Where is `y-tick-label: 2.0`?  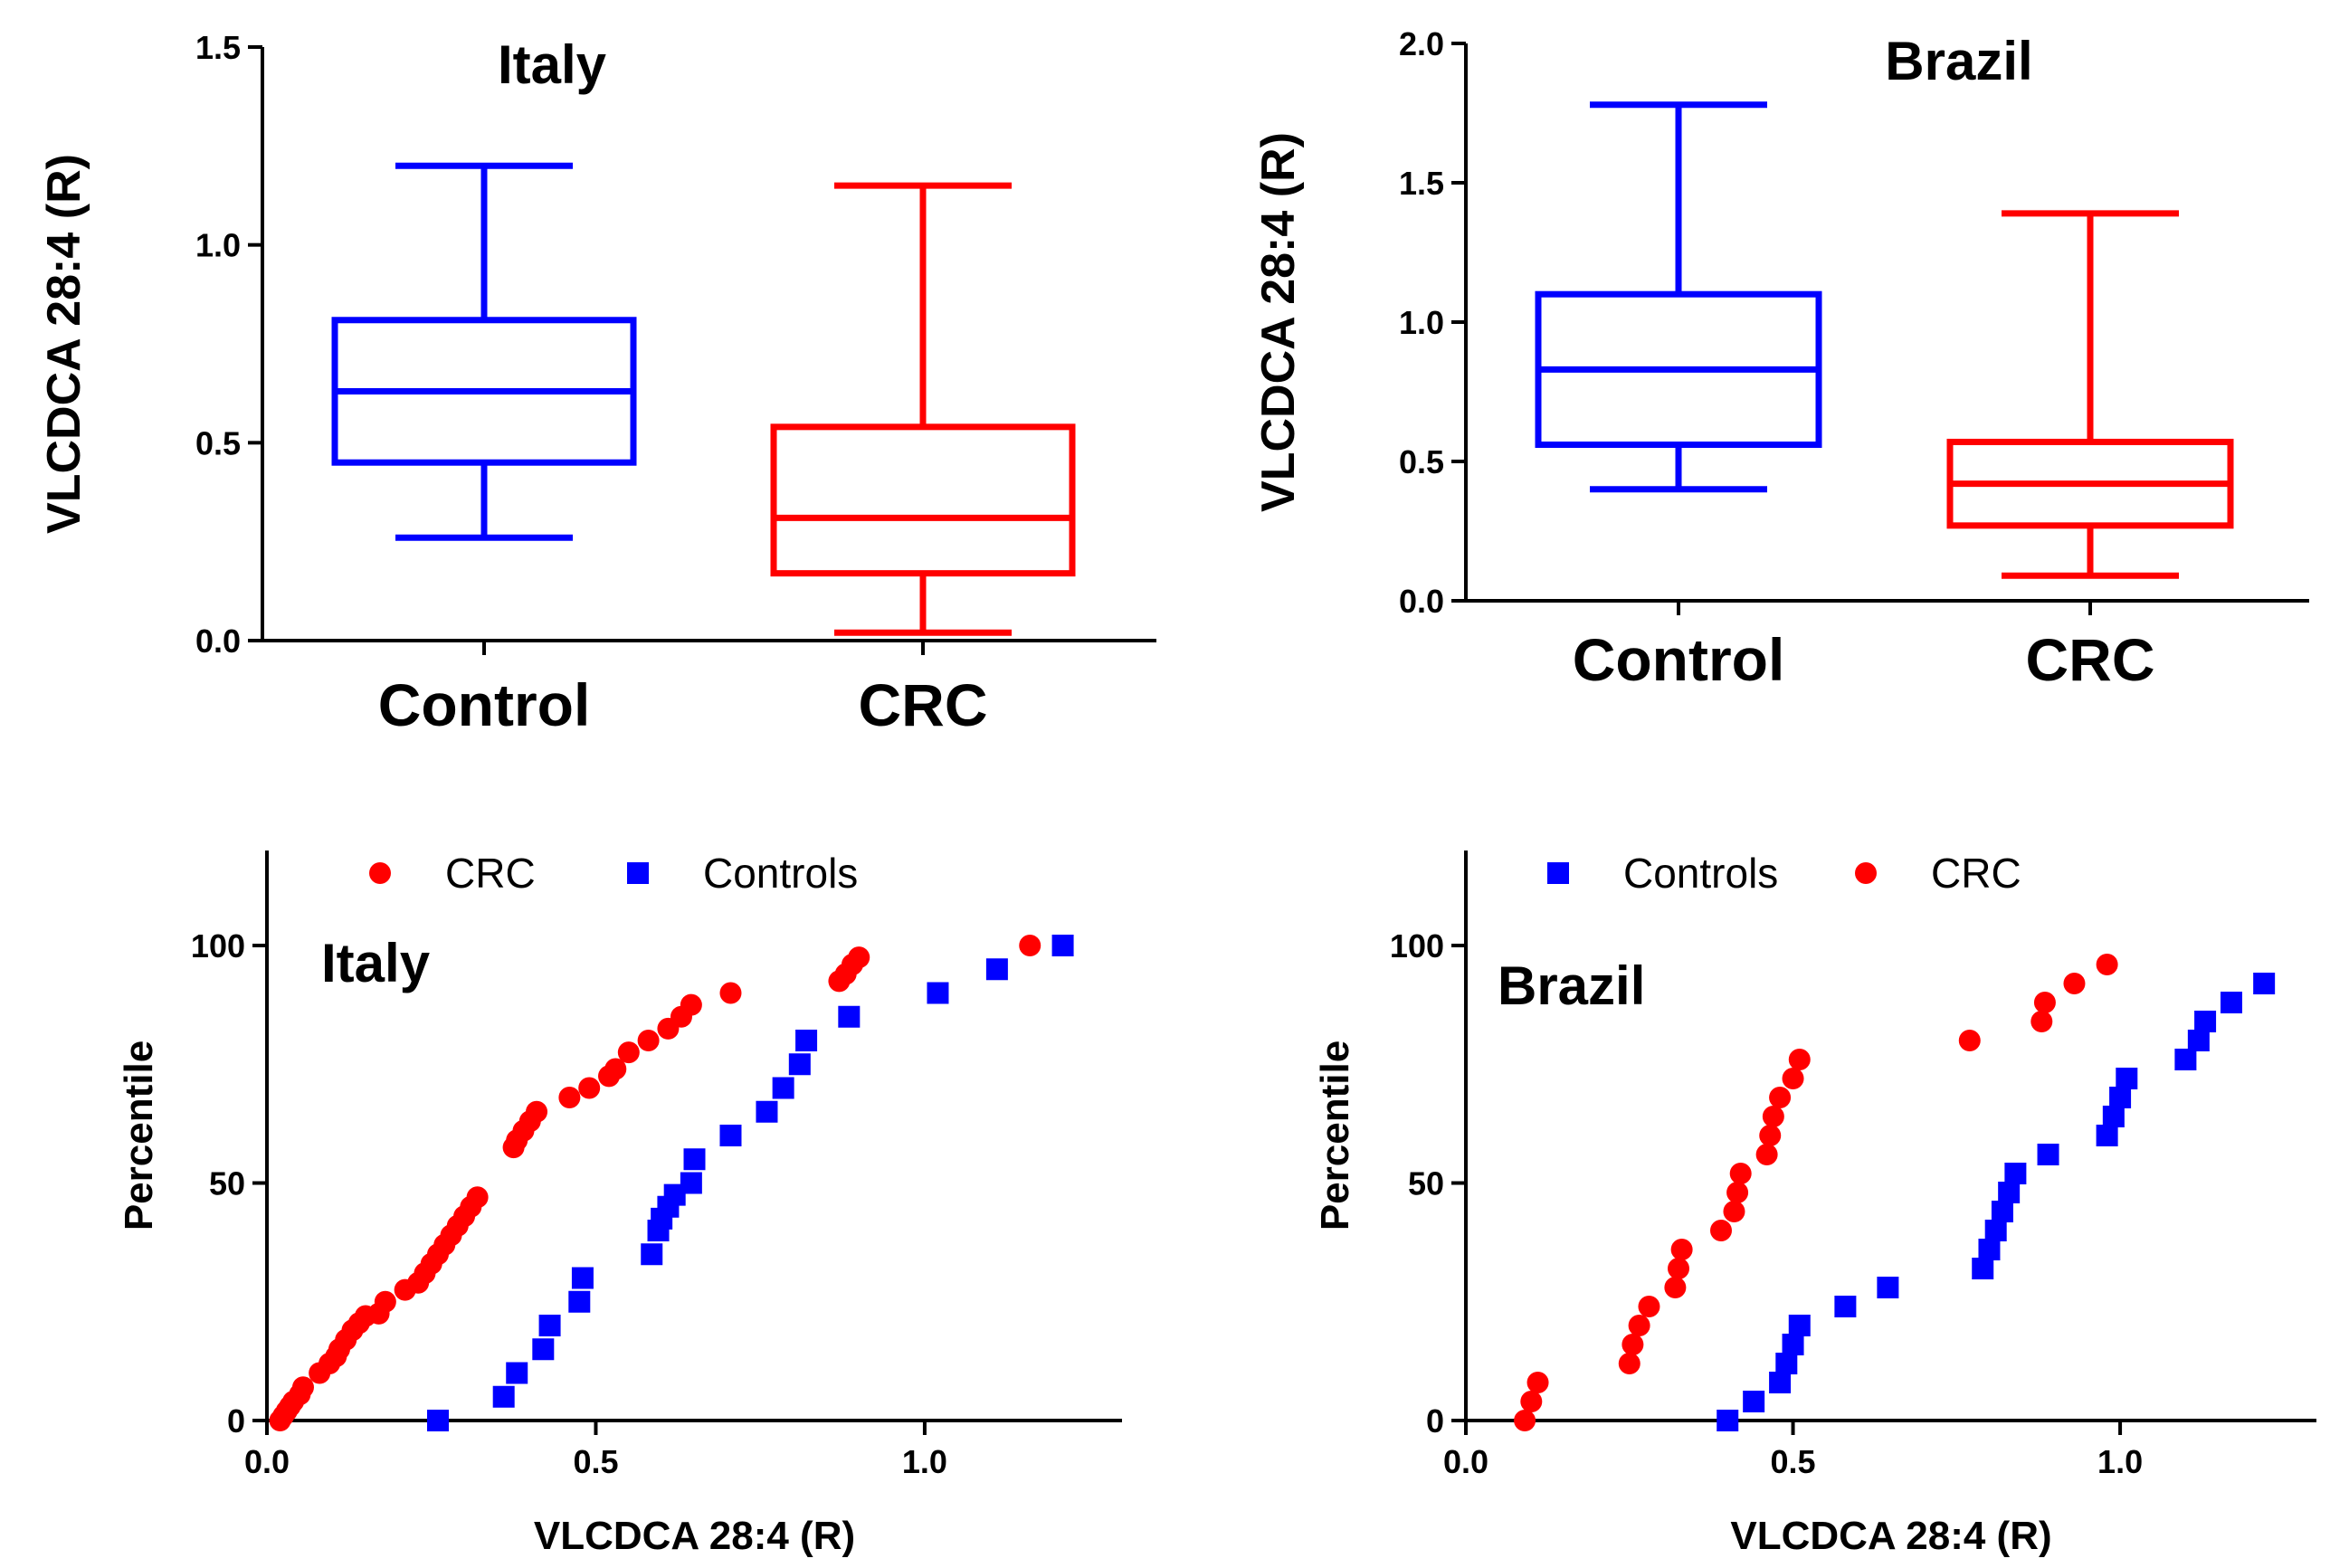
y-tick-label: 2.0 is located at coordinates (1421, 43).